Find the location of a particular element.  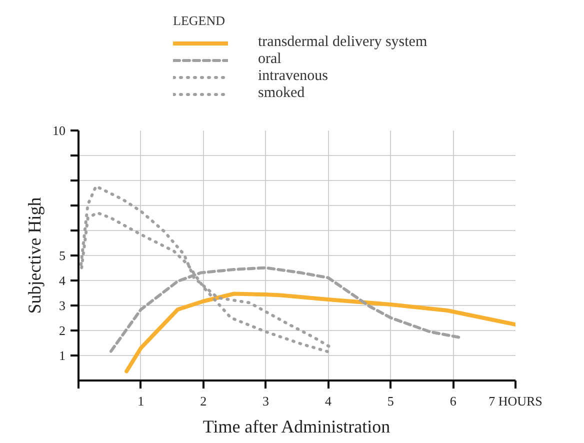

x-tick-label: 5 is located at coordinates (390, 401).